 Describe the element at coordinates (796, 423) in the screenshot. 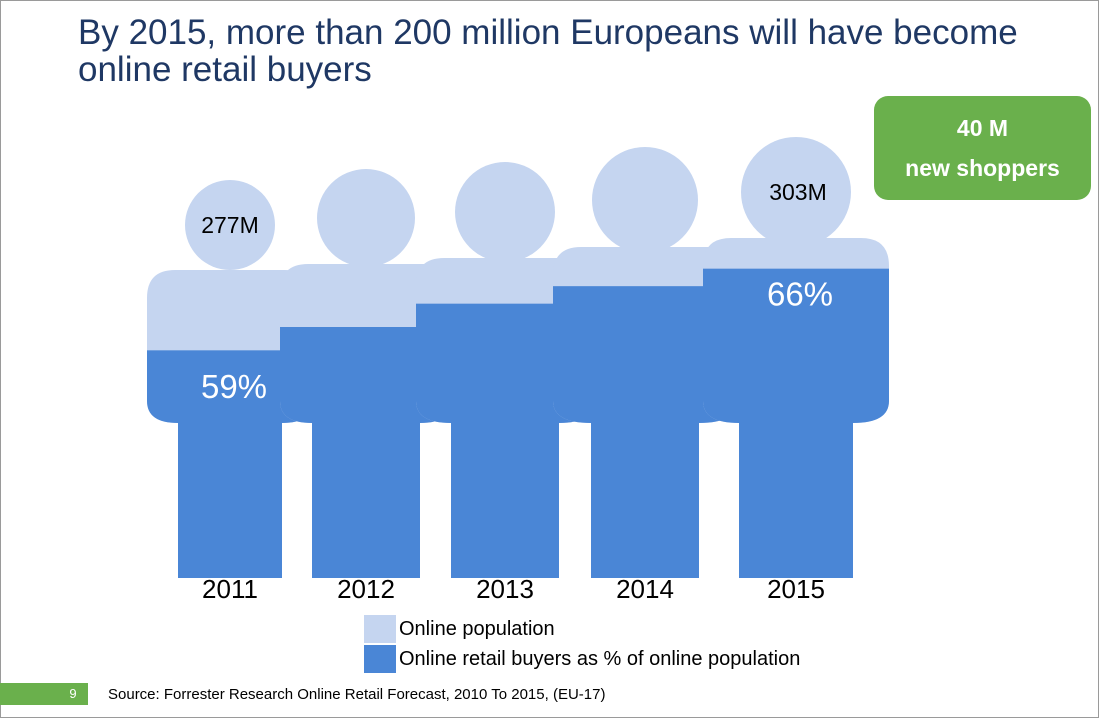

I see `retail-buyers-fill-2015` at that location.